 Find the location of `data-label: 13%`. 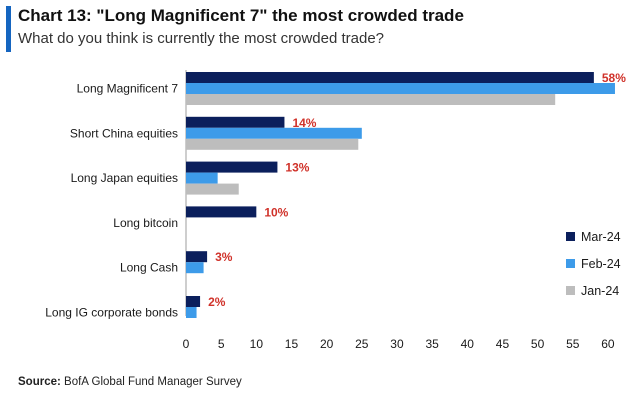

data-label: 13% is located at coordinates (297, 168).